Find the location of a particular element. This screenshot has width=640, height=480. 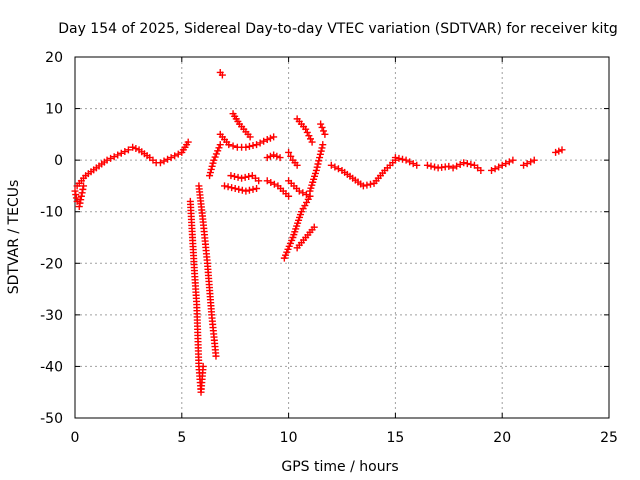

y-axis-label: SDTVAR / TECUs is located at coordinates (14, 237).